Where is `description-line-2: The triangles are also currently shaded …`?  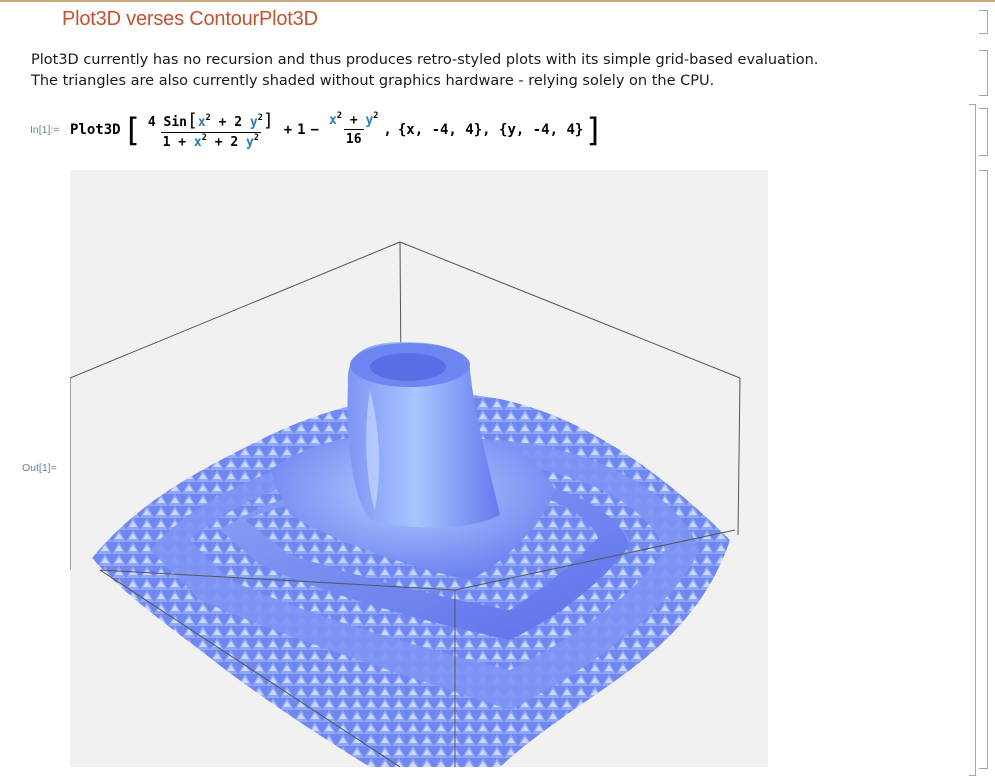
description-line-2: The triangles are also currently shaded … is located at coordinates (373, 81).